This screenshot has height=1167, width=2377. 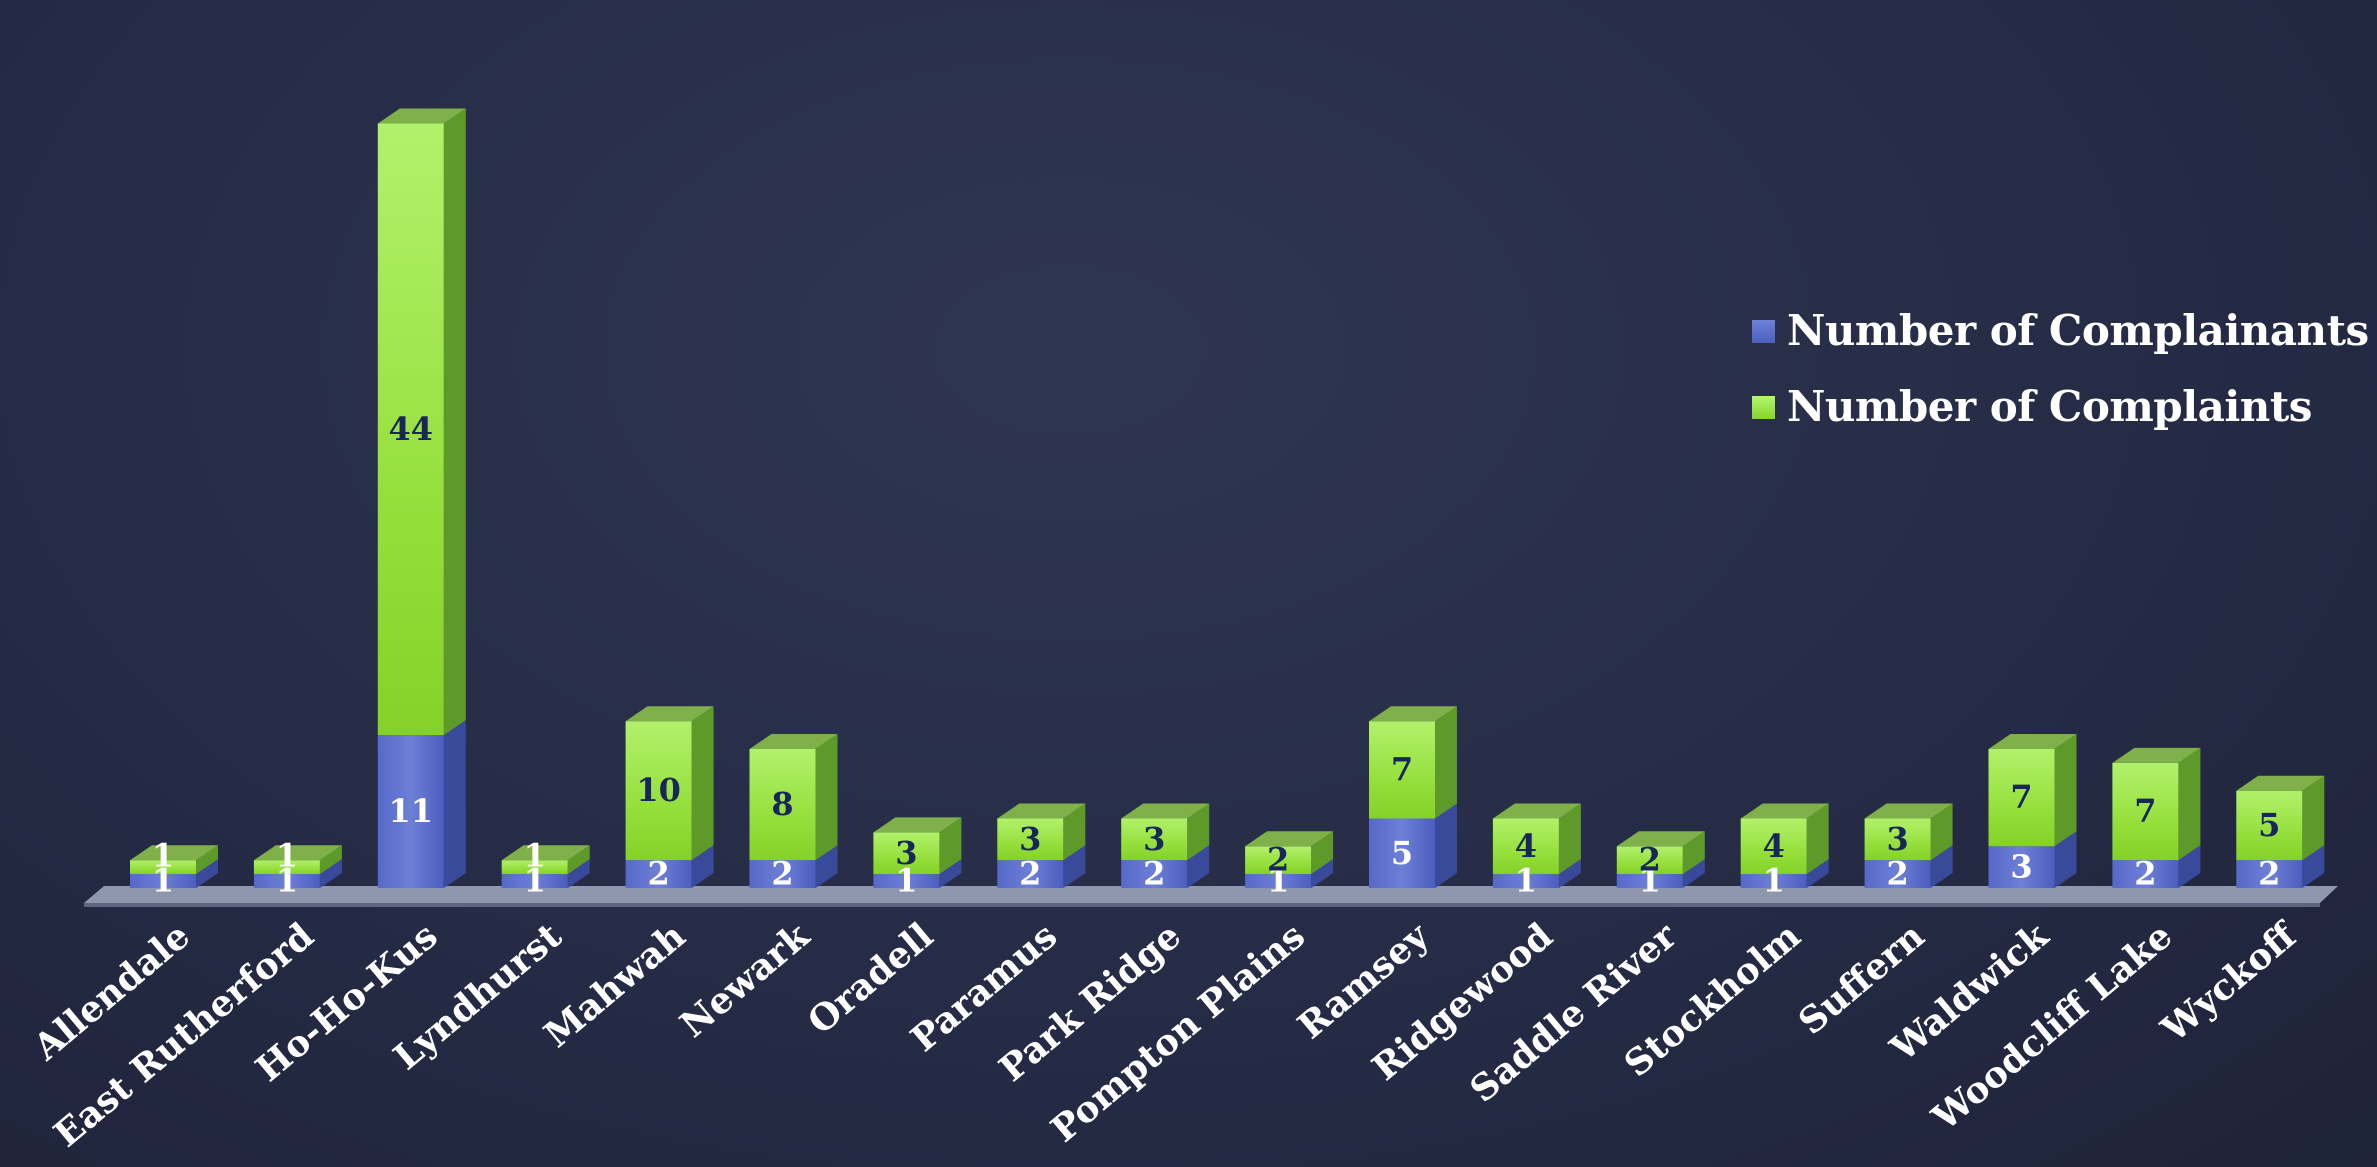 I want to click on bar-complaints-lyndhurst-side, so click(x=578, y=860).